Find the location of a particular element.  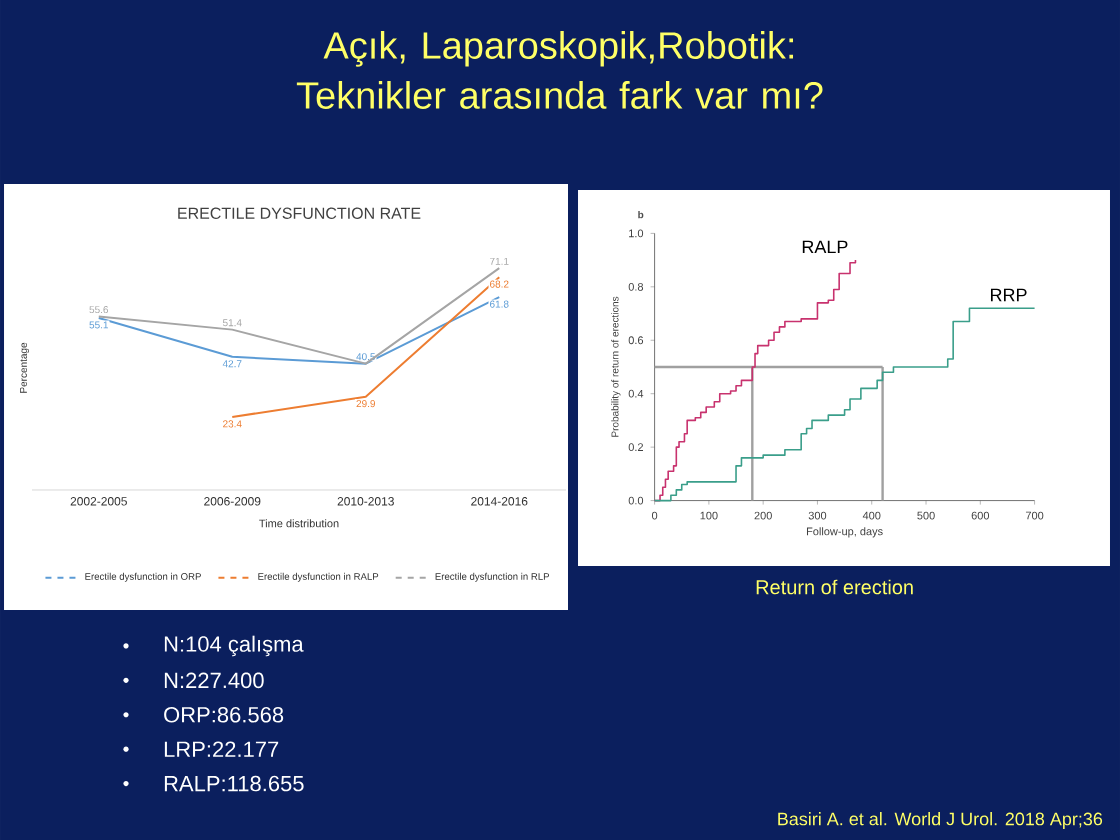

text: LRP:22.177 is located at coordinates (221, 749).